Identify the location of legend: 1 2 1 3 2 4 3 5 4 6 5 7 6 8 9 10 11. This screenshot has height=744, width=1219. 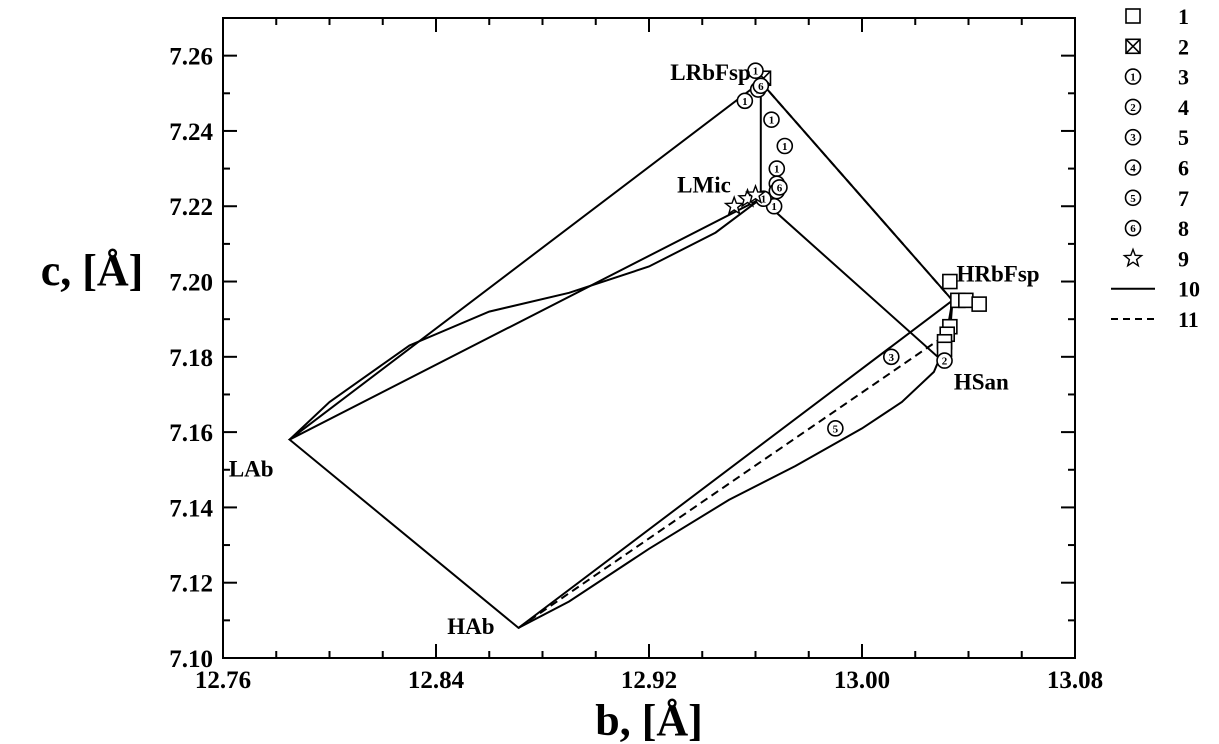
(1155, 168).